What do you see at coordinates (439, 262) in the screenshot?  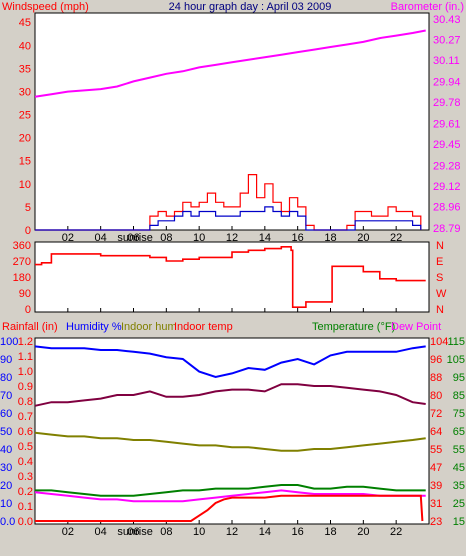 I see `compass-label: E` at bounding box center [439, 262].